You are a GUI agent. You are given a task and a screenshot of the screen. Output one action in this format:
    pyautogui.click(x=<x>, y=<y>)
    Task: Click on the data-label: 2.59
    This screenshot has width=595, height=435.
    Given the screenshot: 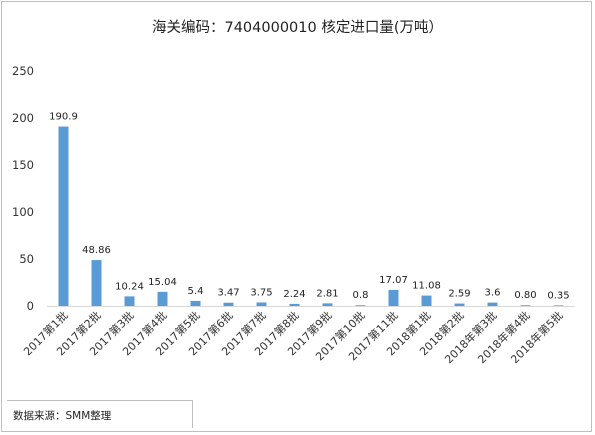 What is the action you would take?
    pyautogui.click(x=459, y=294)
    